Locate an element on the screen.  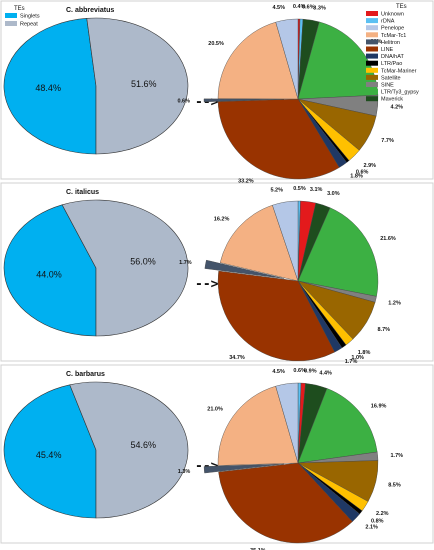
legend-label: Singlets is located at coordinates (30, 17).